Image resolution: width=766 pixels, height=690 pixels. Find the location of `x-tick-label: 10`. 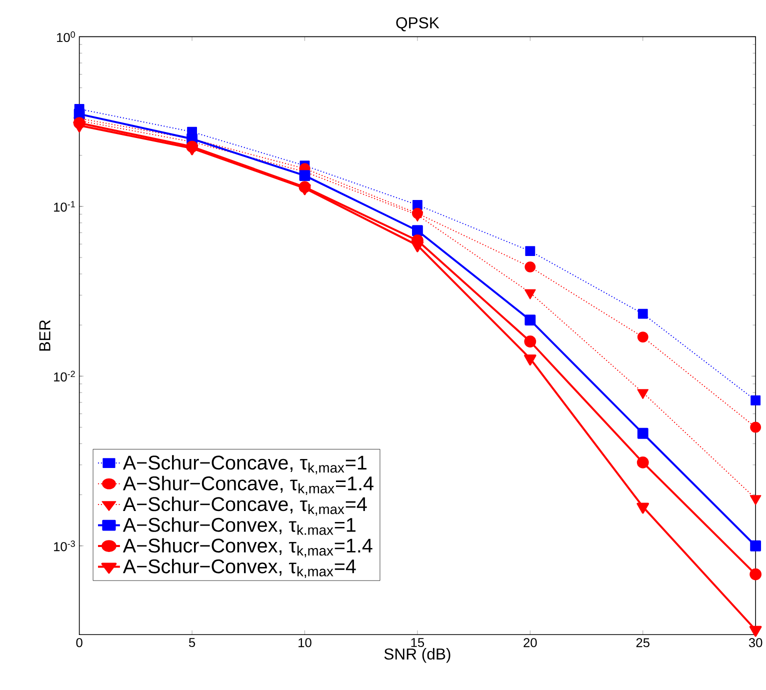

x-tick-label: 10 is located at coordinates (305, 643).